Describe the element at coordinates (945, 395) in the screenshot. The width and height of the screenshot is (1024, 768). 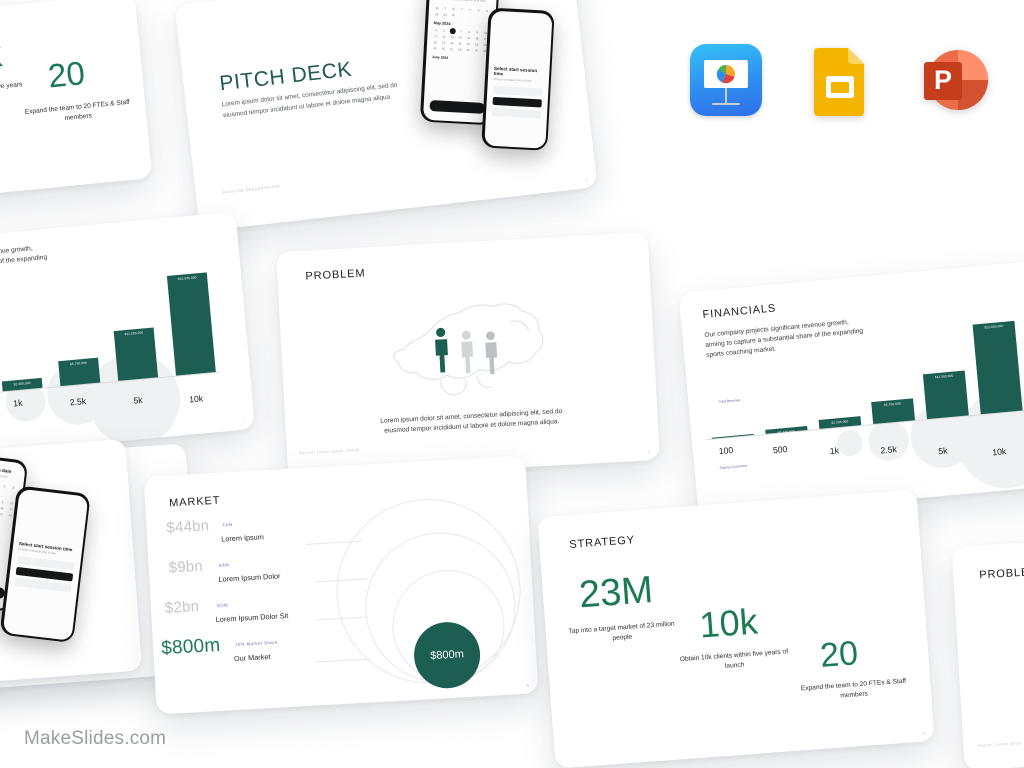
I see `bar-5k-fin: $11,500,000` at that location.